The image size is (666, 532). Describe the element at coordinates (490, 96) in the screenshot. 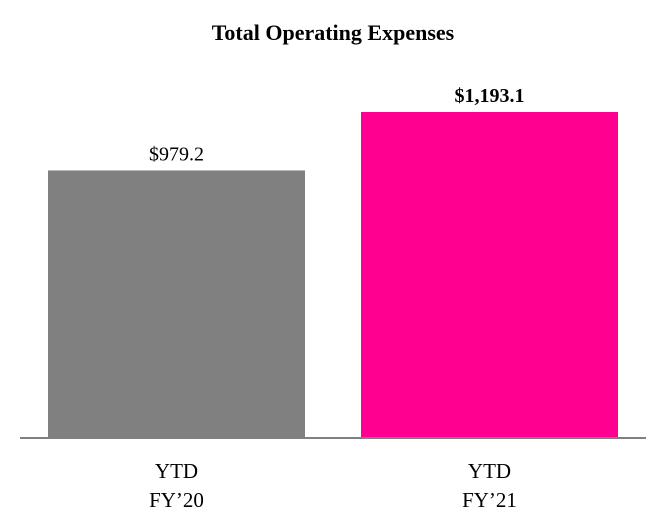

I see `data-label-2: $1,193.1` at that location.